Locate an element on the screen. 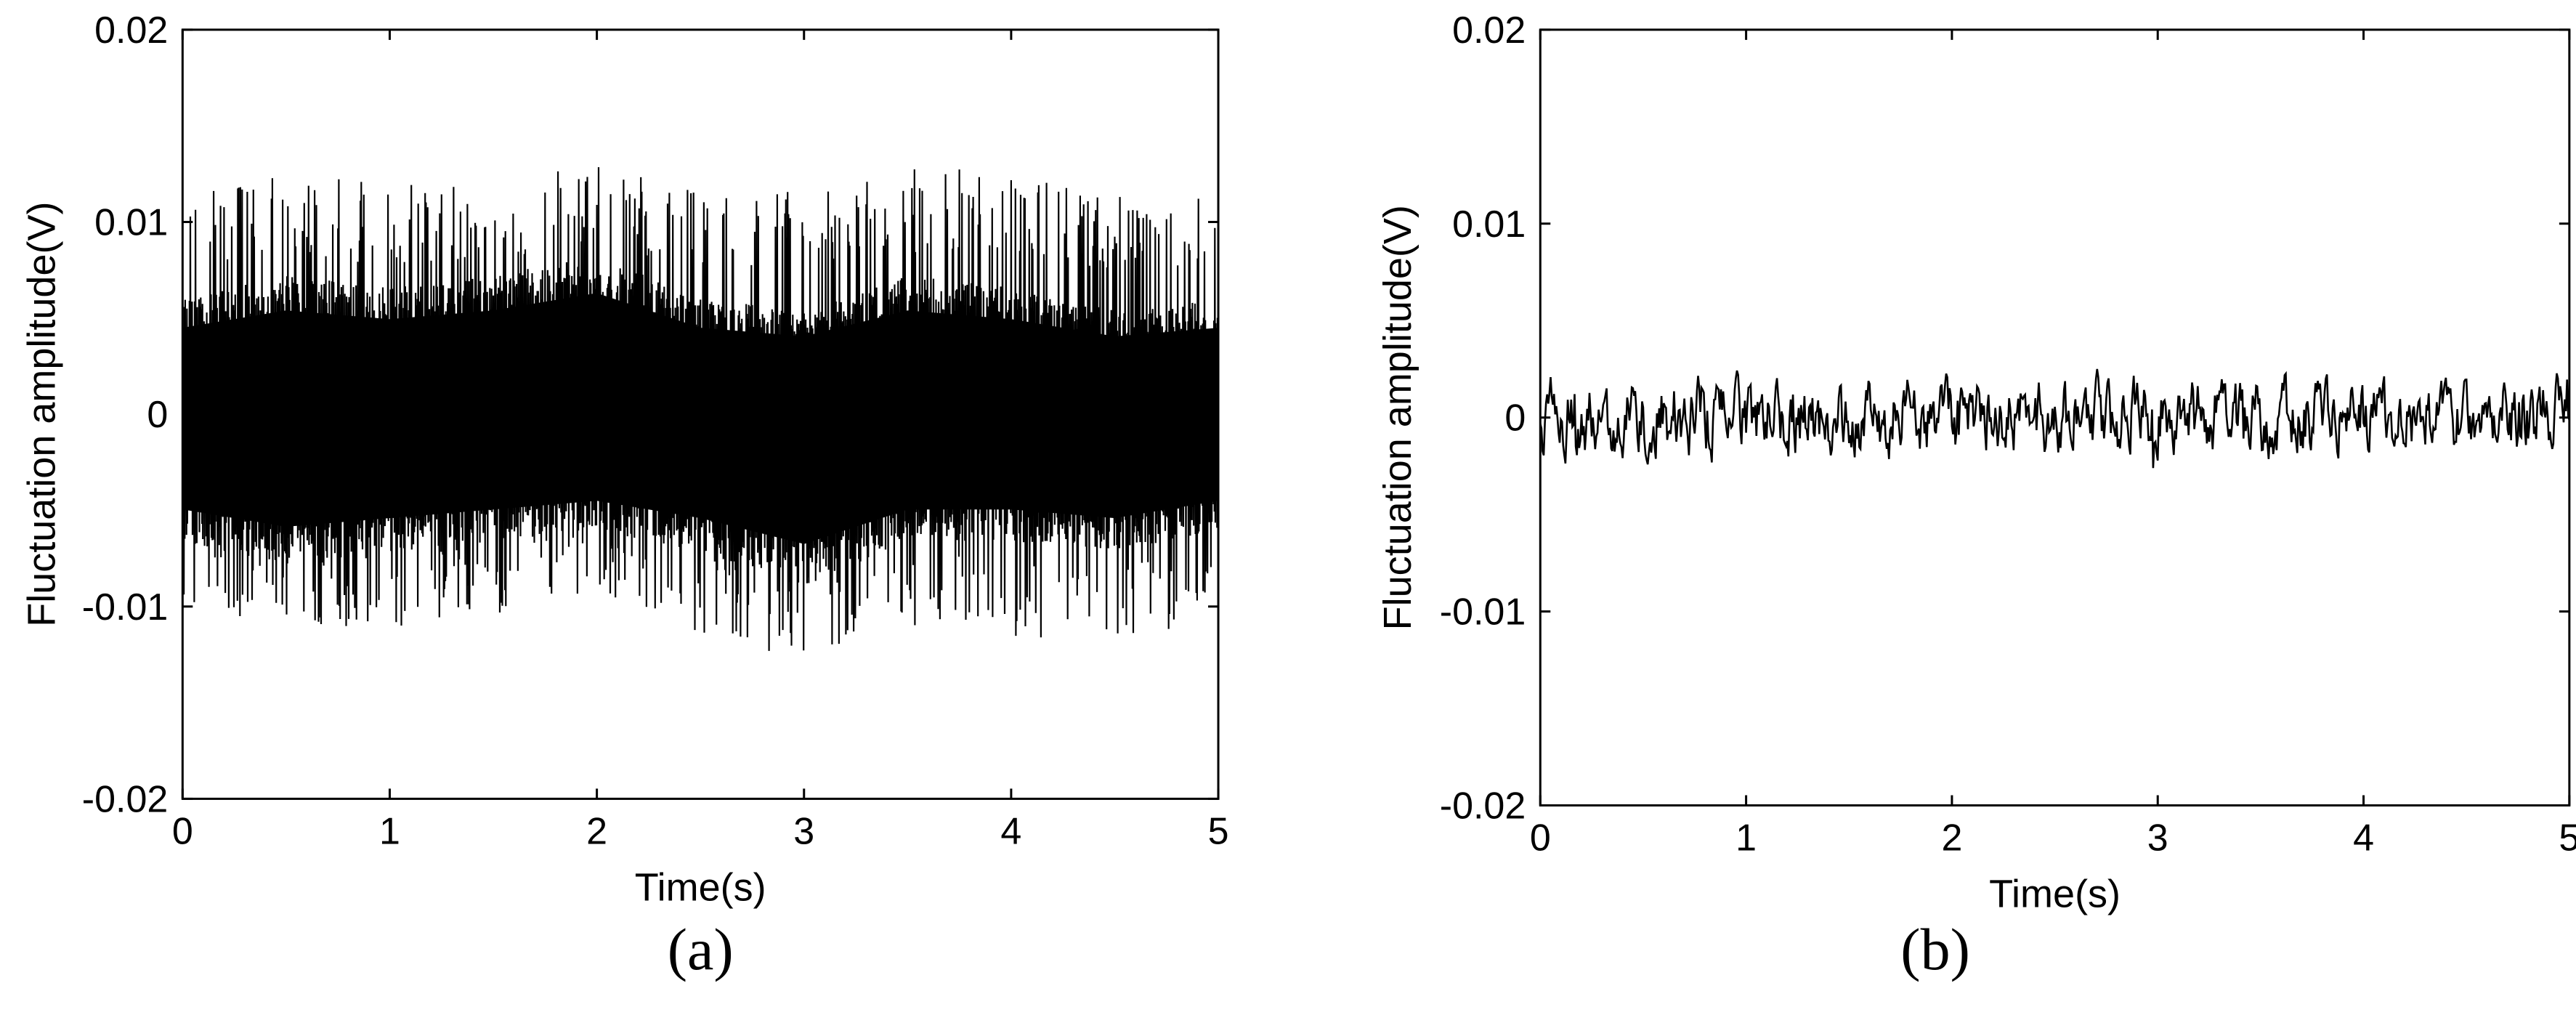 The width and height of the screenshot is (2576, 1015). signal-trace is located at coordinates (2055, 418).